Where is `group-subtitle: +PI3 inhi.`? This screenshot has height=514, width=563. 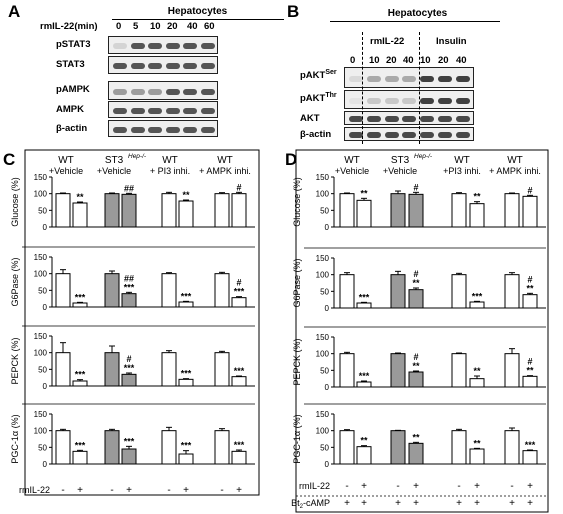
group-subtitle: +PI3 inhi. is located at coordinates (462, 171).